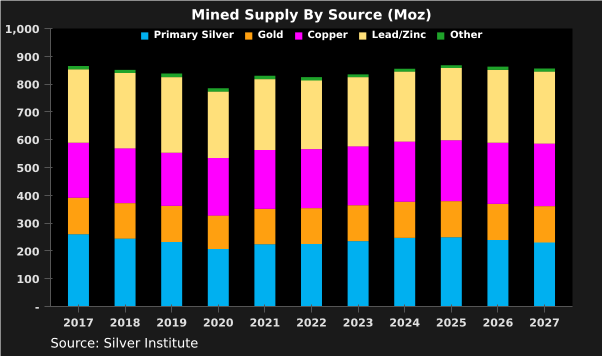 This screenshot has width=602, height=356. Describe the element at coordinates (451, 323) in the screenshot. I see `x-tick-label: 2025` at that location.